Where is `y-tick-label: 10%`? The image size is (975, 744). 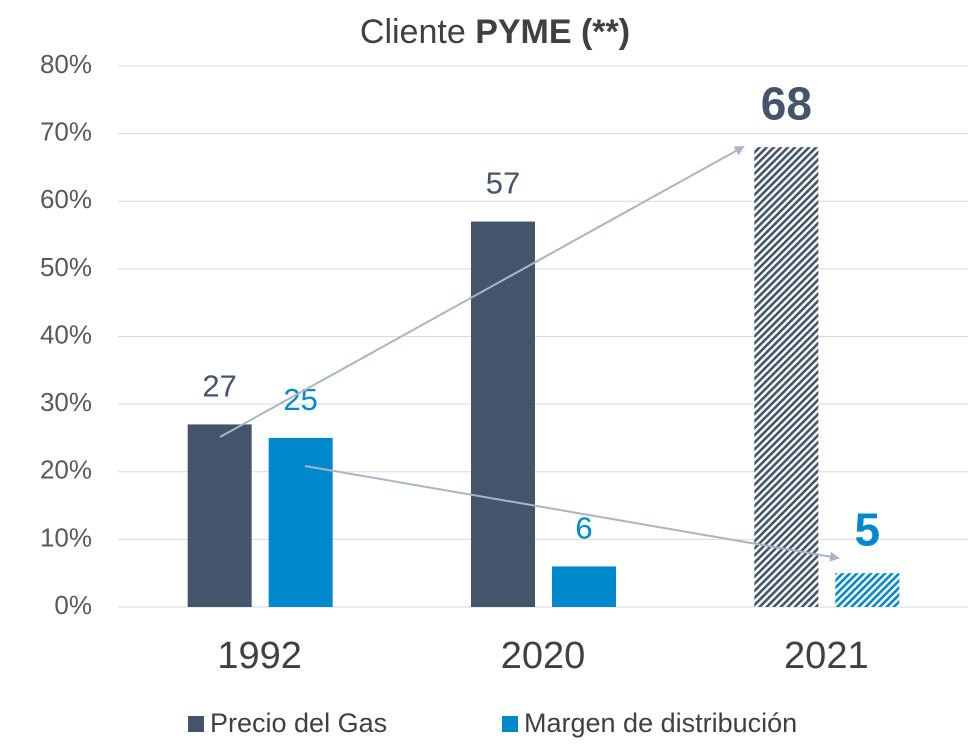
y-tick-label: 10% is located at coordinates (66, 537).